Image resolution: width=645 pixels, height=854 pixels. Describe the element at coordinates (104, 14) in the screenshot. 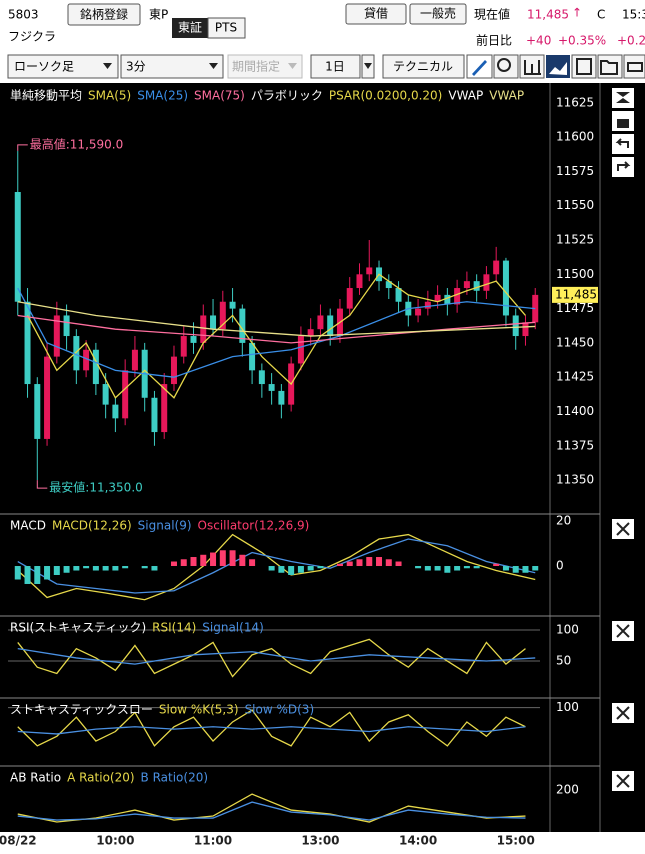

I see `register-button` at that location.